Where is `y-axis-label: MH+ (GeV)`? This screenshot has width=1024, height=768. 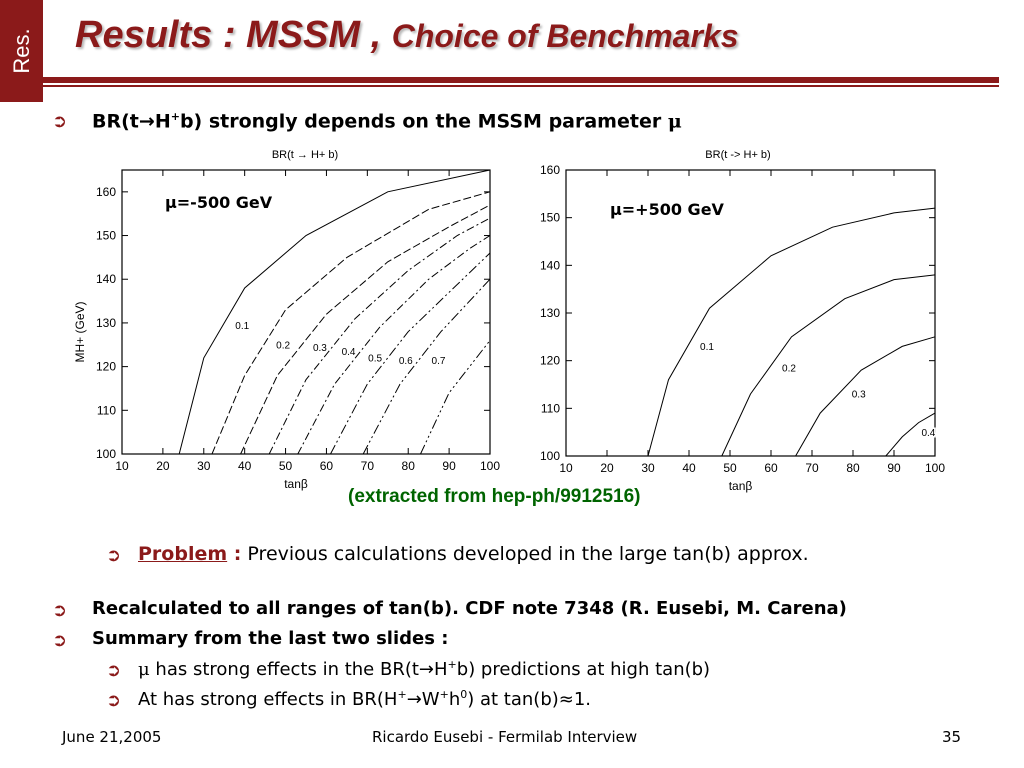 y-axis-label: MH+ (GeV) is located at coordinates (80, 331).